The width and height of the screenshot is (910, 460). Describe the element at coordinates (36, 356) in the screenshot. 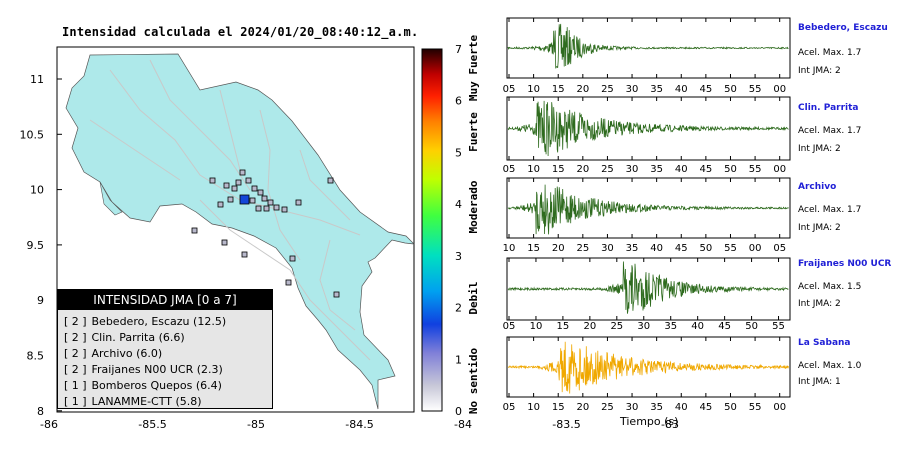

I see `map-y-tick: 8.5` at that location.